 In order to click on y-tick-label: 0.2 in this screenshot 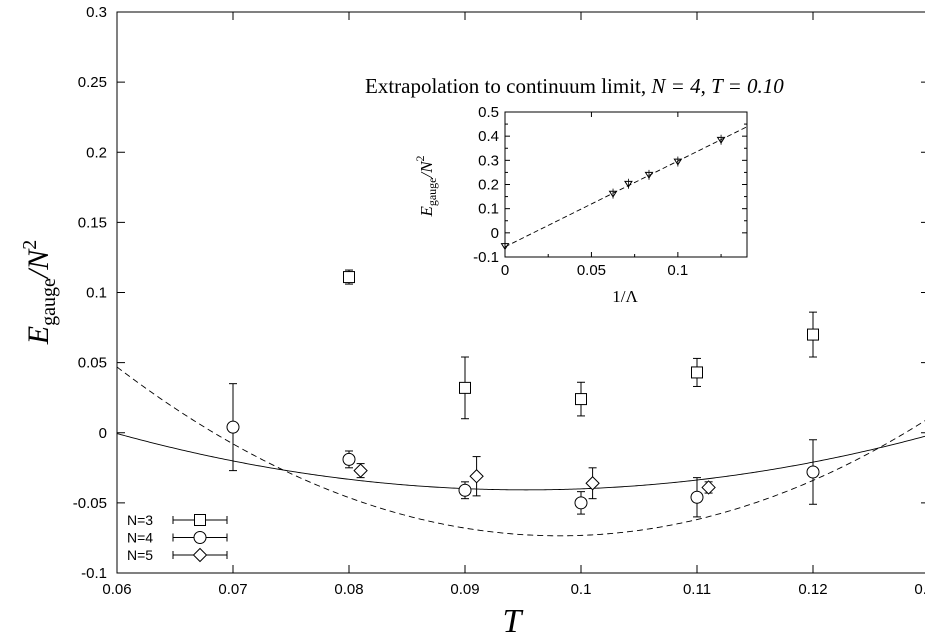, I will do `click(96, 152)`.